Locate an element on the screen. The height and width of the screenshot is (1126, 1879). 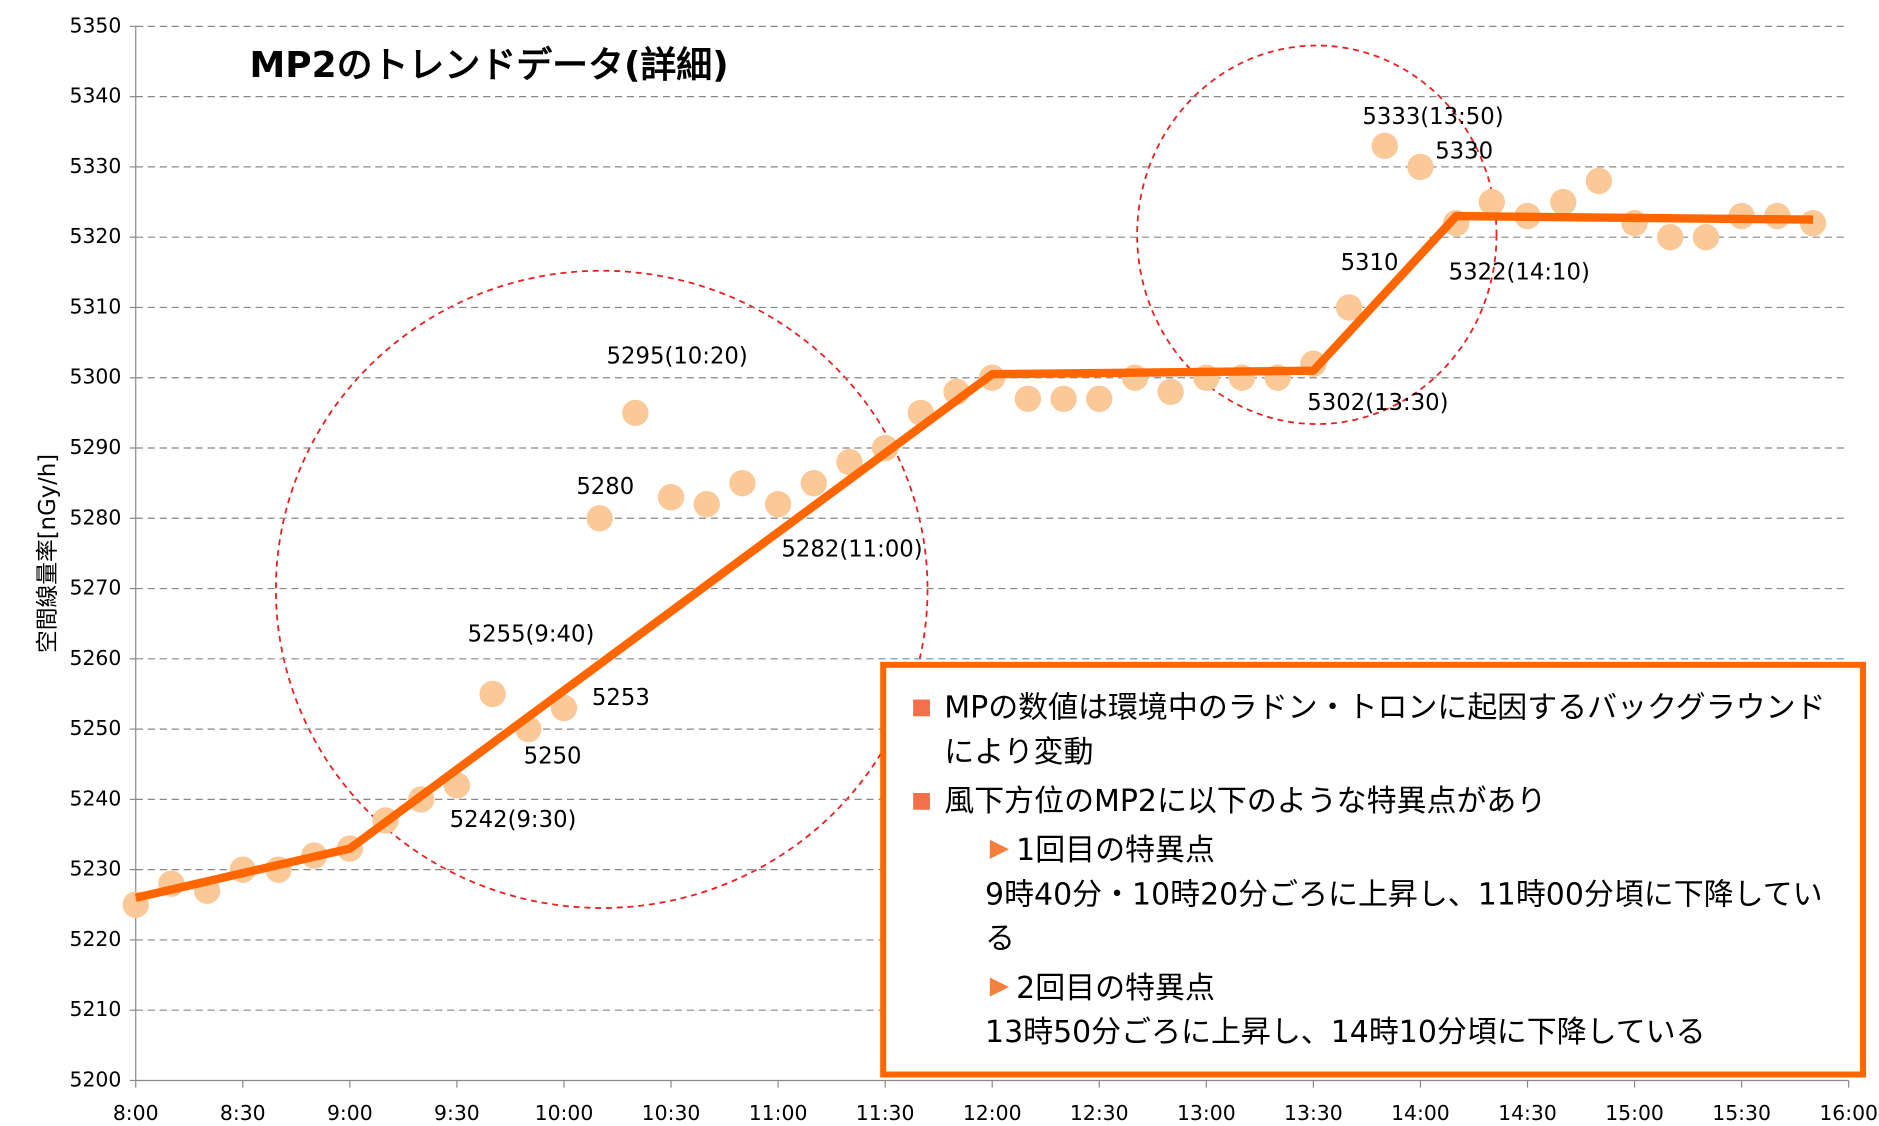
x-tick-label: 10:30 is located at coordinates (671, 1113).